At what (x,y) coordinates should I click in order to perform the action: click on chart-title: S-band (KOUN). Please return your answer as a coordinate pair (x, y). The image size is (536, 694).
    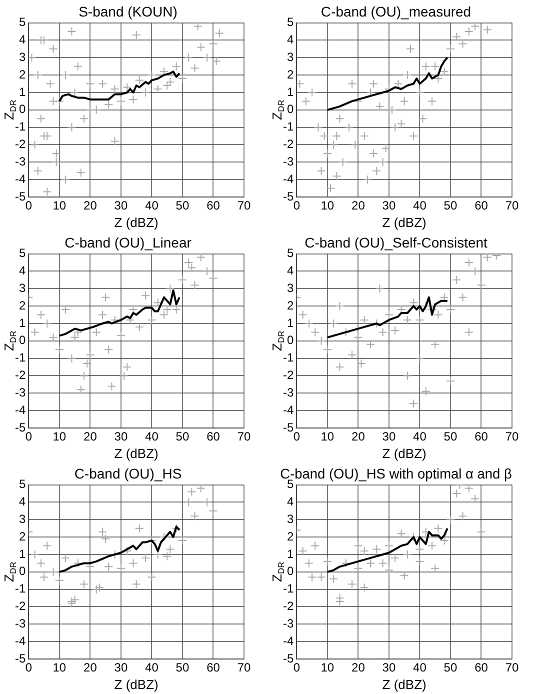
    Looking at the image, I should click on (128, 11).